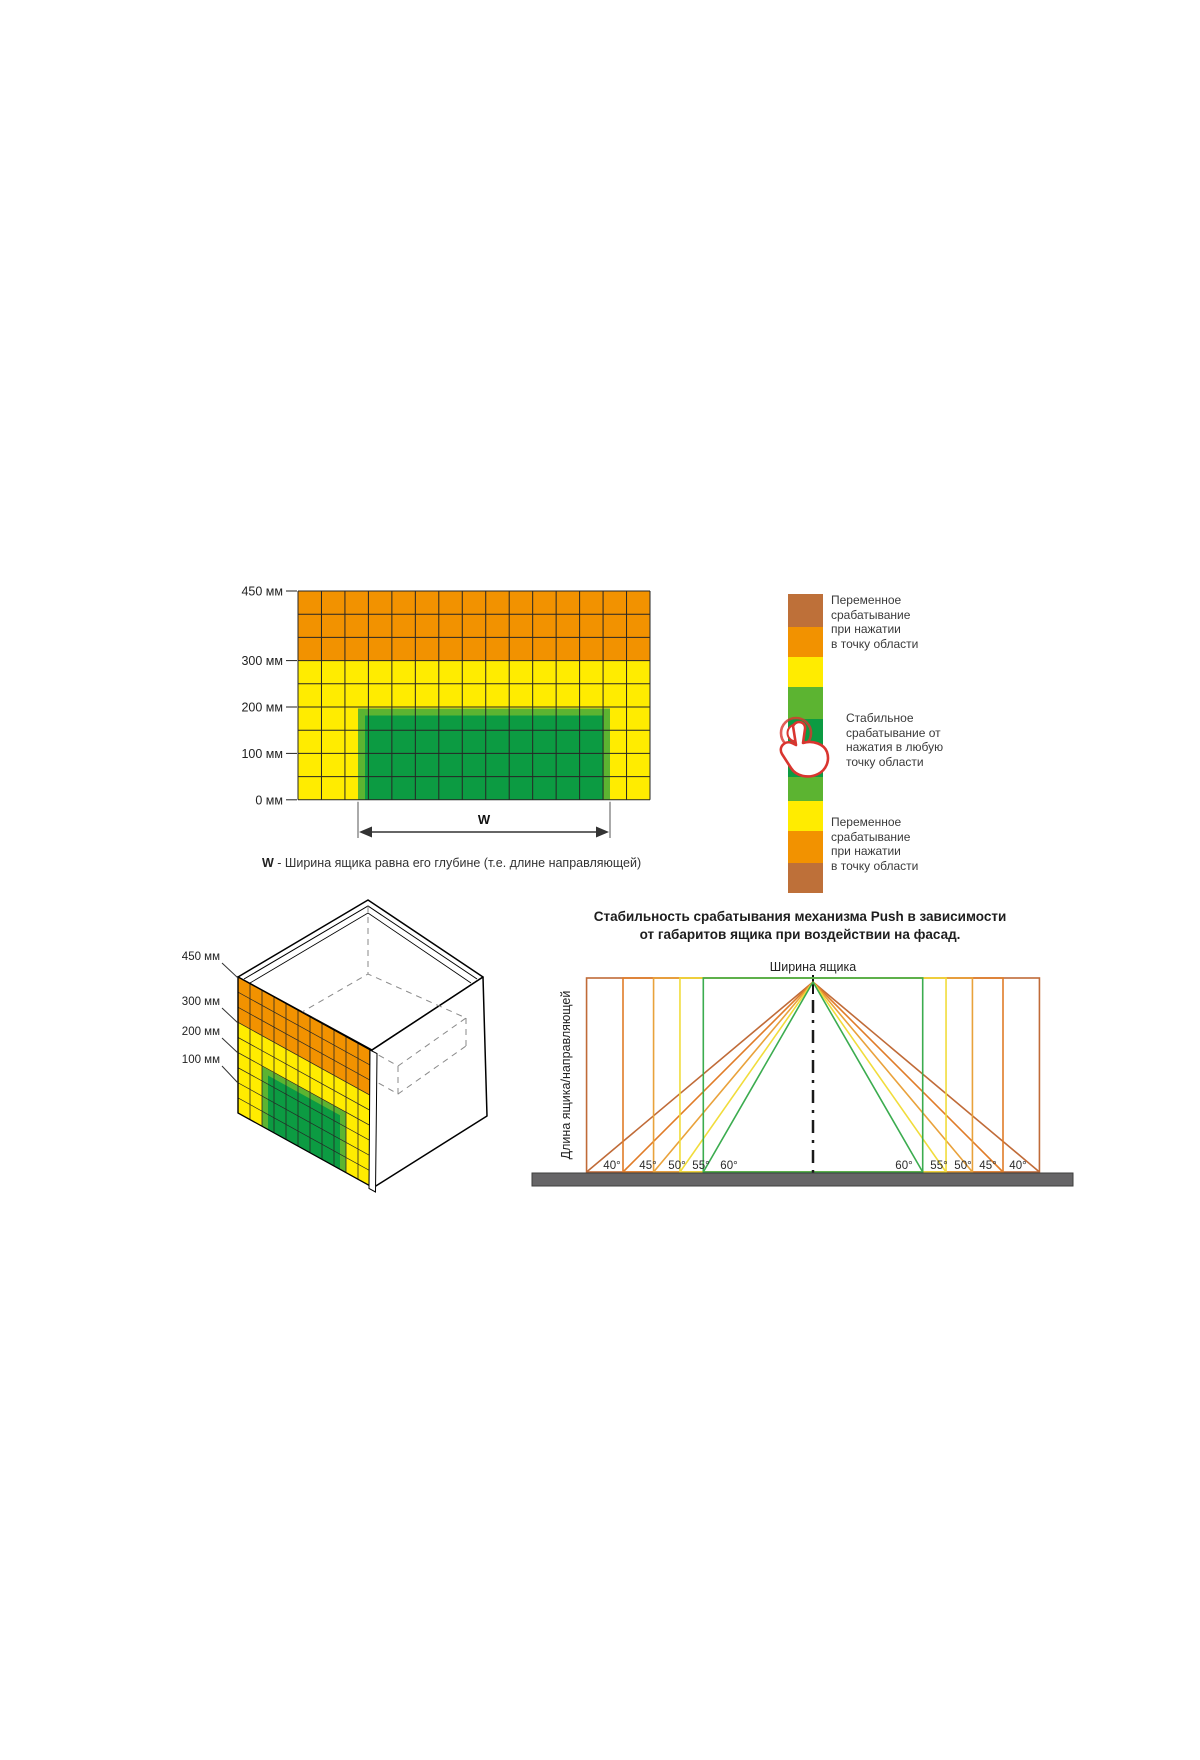 This screenshot has width=1200, height=1760. Describe the element at coordinates (728, 1166) in the screenshot. I see `angle-label-left: 60°` at that location.